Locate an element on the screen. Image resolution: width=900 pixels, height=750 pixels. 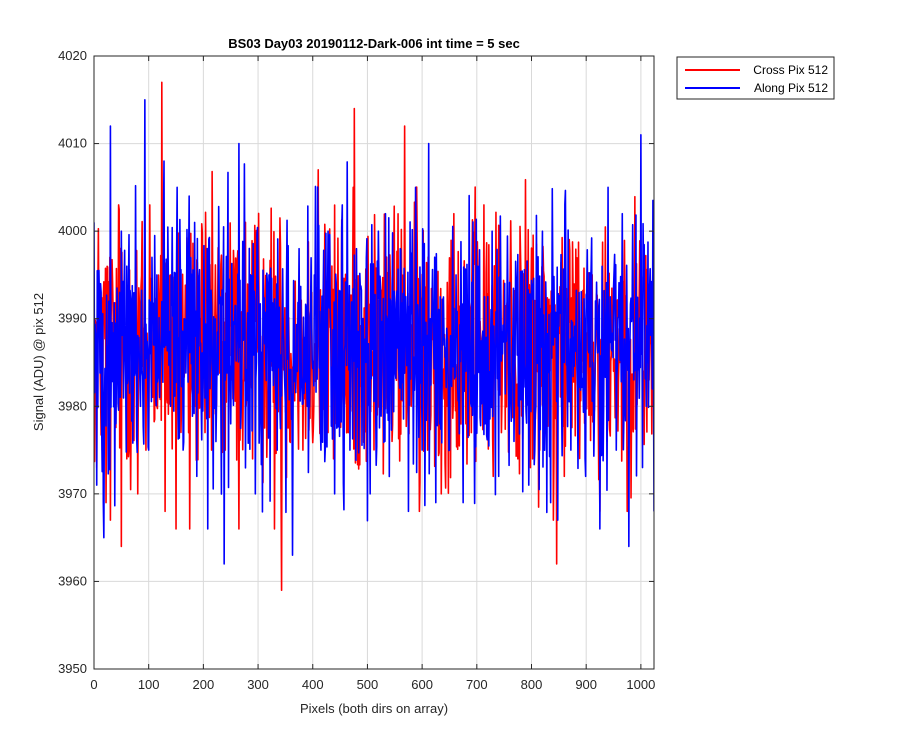
x-tick-label: 500 is located at coordinates (368, 684).